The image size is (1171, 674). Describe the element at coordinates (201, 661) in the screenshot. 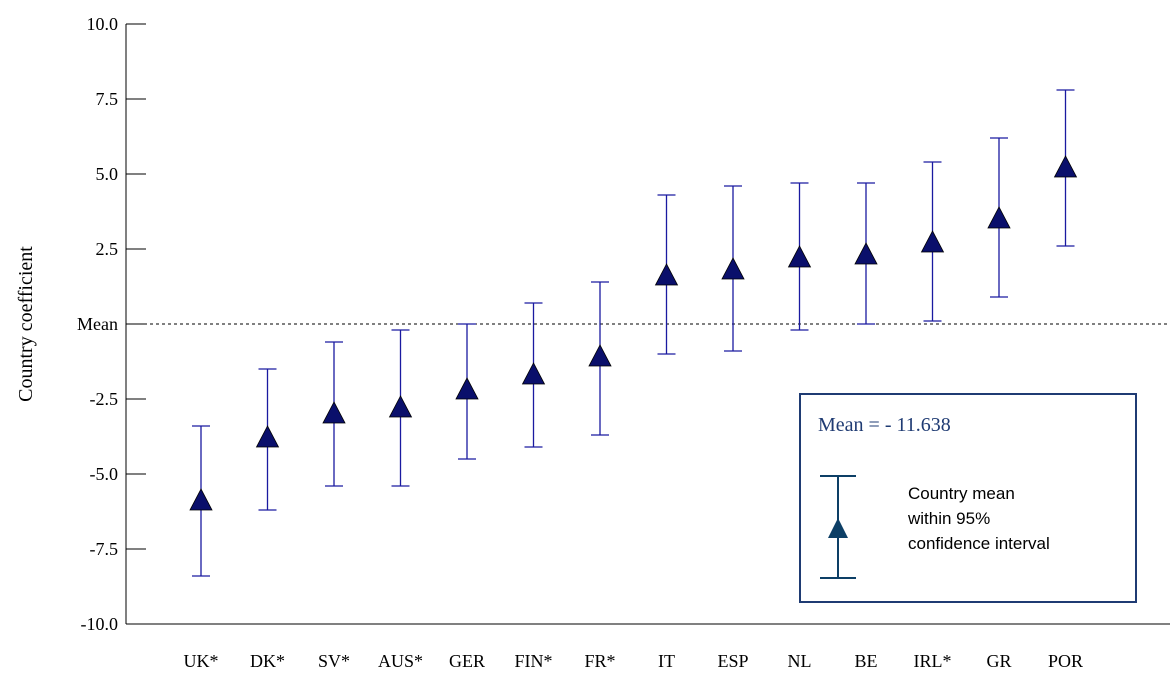

I see `x-tick-label: UK*` at that location.